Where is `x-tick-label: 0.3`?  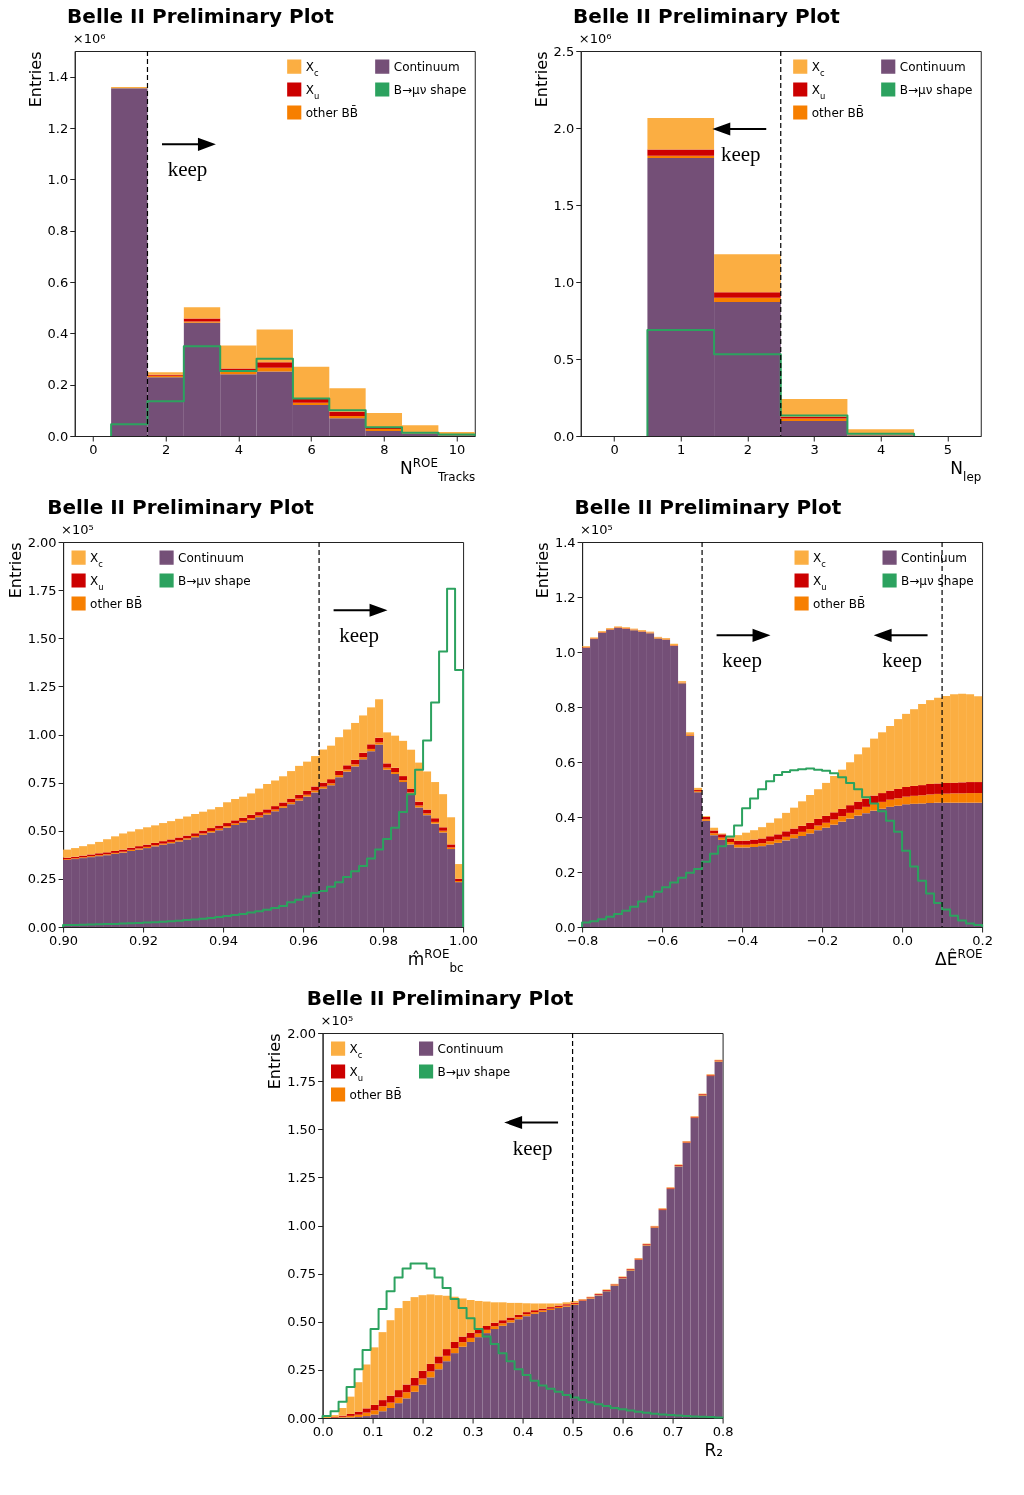
x-tick-label: 0.3 is located at coordinates (473, 1431).